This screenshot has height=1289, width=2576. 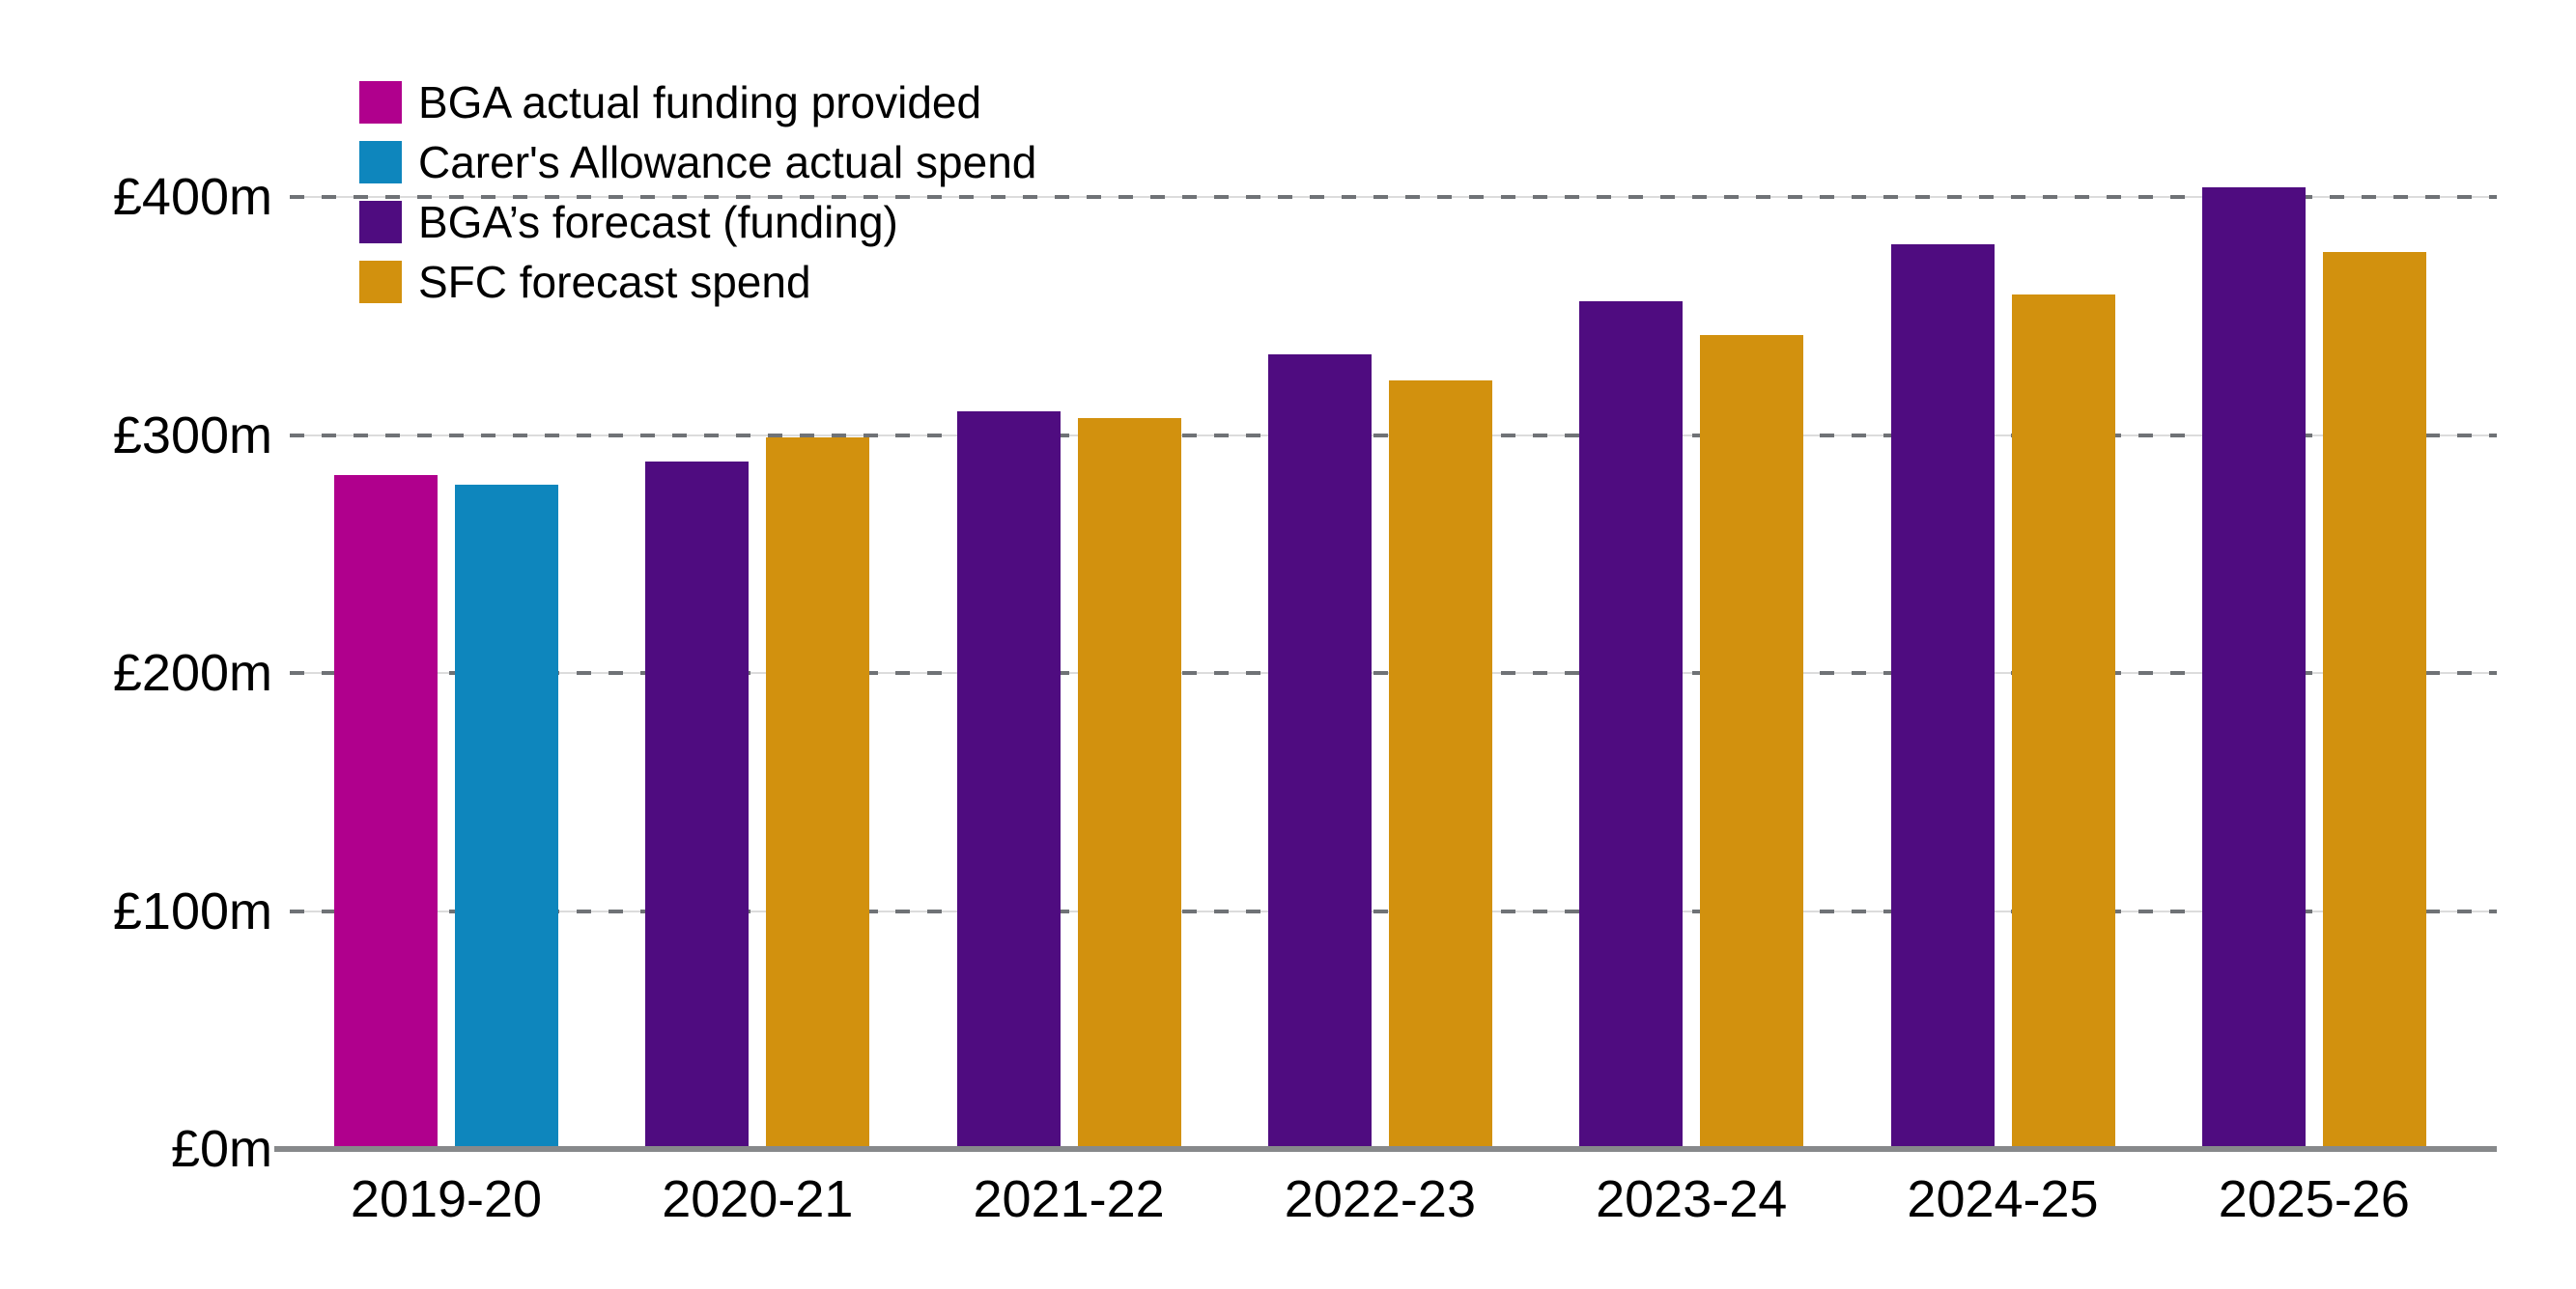 I want to click on y-tick-label: £100m, so click(x=192, y=911).